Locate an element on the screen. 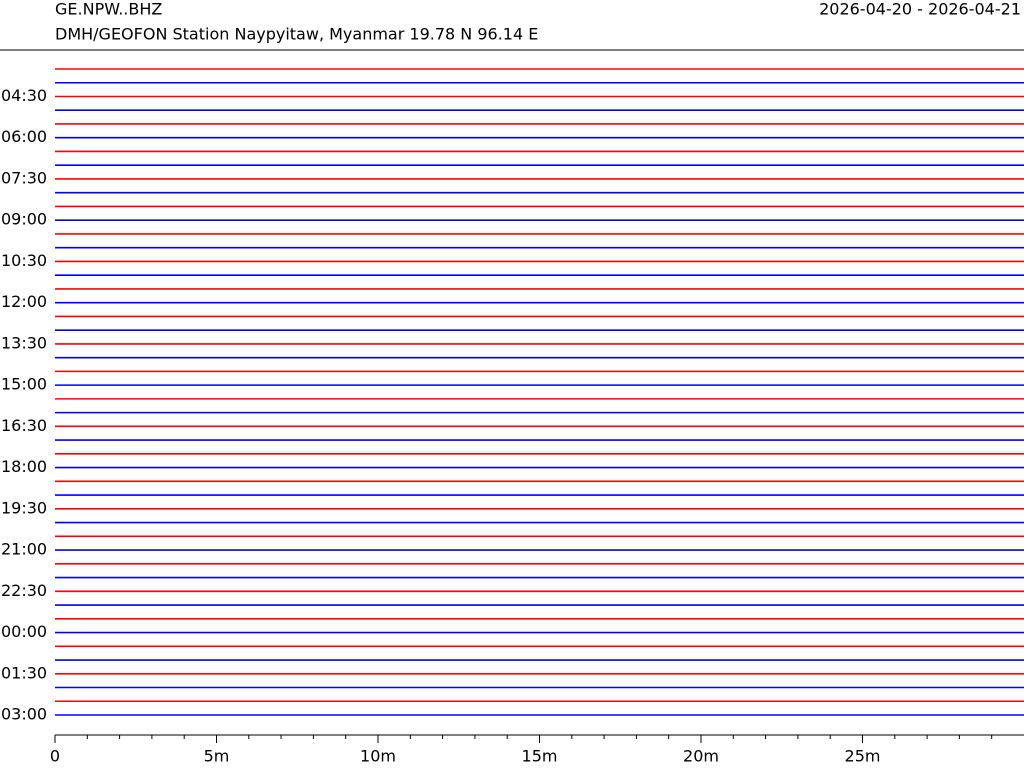  y-tick-label: 10:30 is located at coordinates (24, 260).